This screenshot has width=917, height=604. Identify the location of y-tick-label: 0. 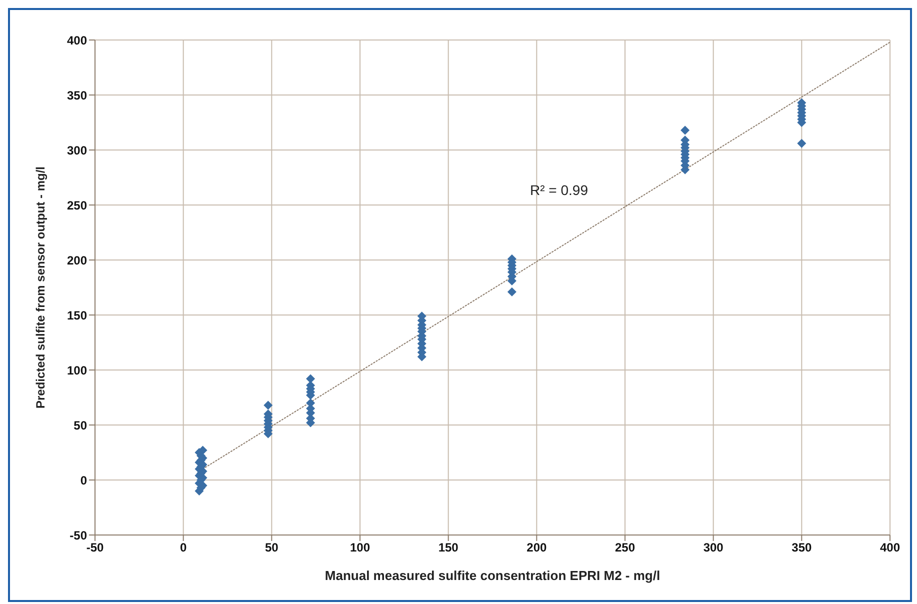
(84, 480).